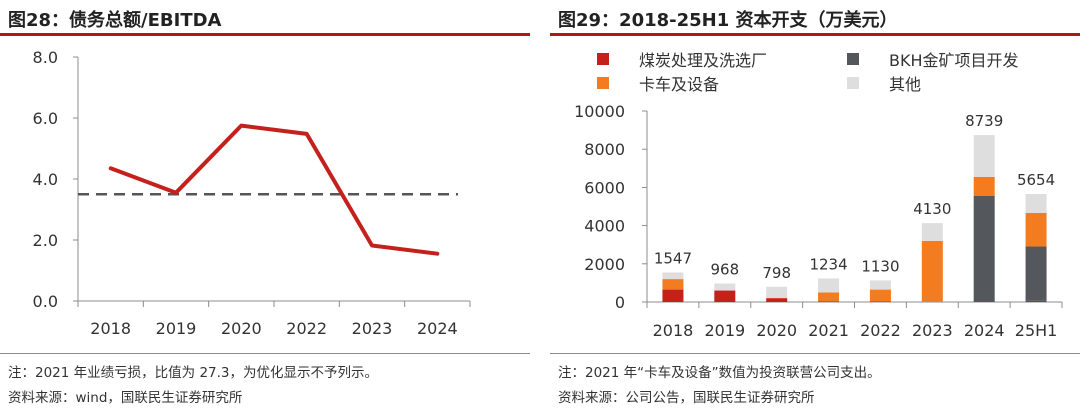 This screenshot has width=1080, height=411. What do you see at coordinates (853, 59) in the screenshot?
I see `legend-swatch-bkh` at bounding box center [853, 59].